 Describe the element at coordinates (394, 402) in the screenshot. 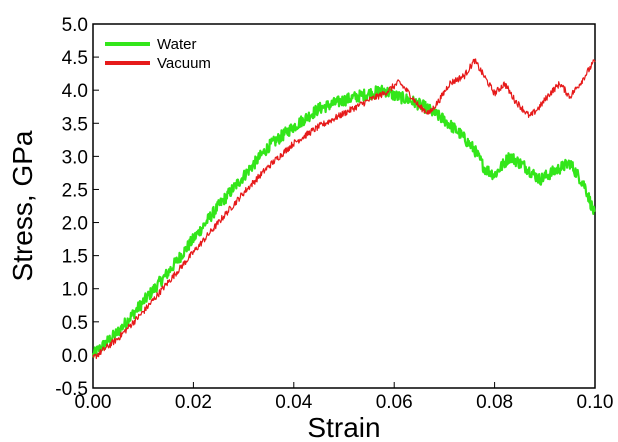

I see `x-tick-label: 0.06` at that location.